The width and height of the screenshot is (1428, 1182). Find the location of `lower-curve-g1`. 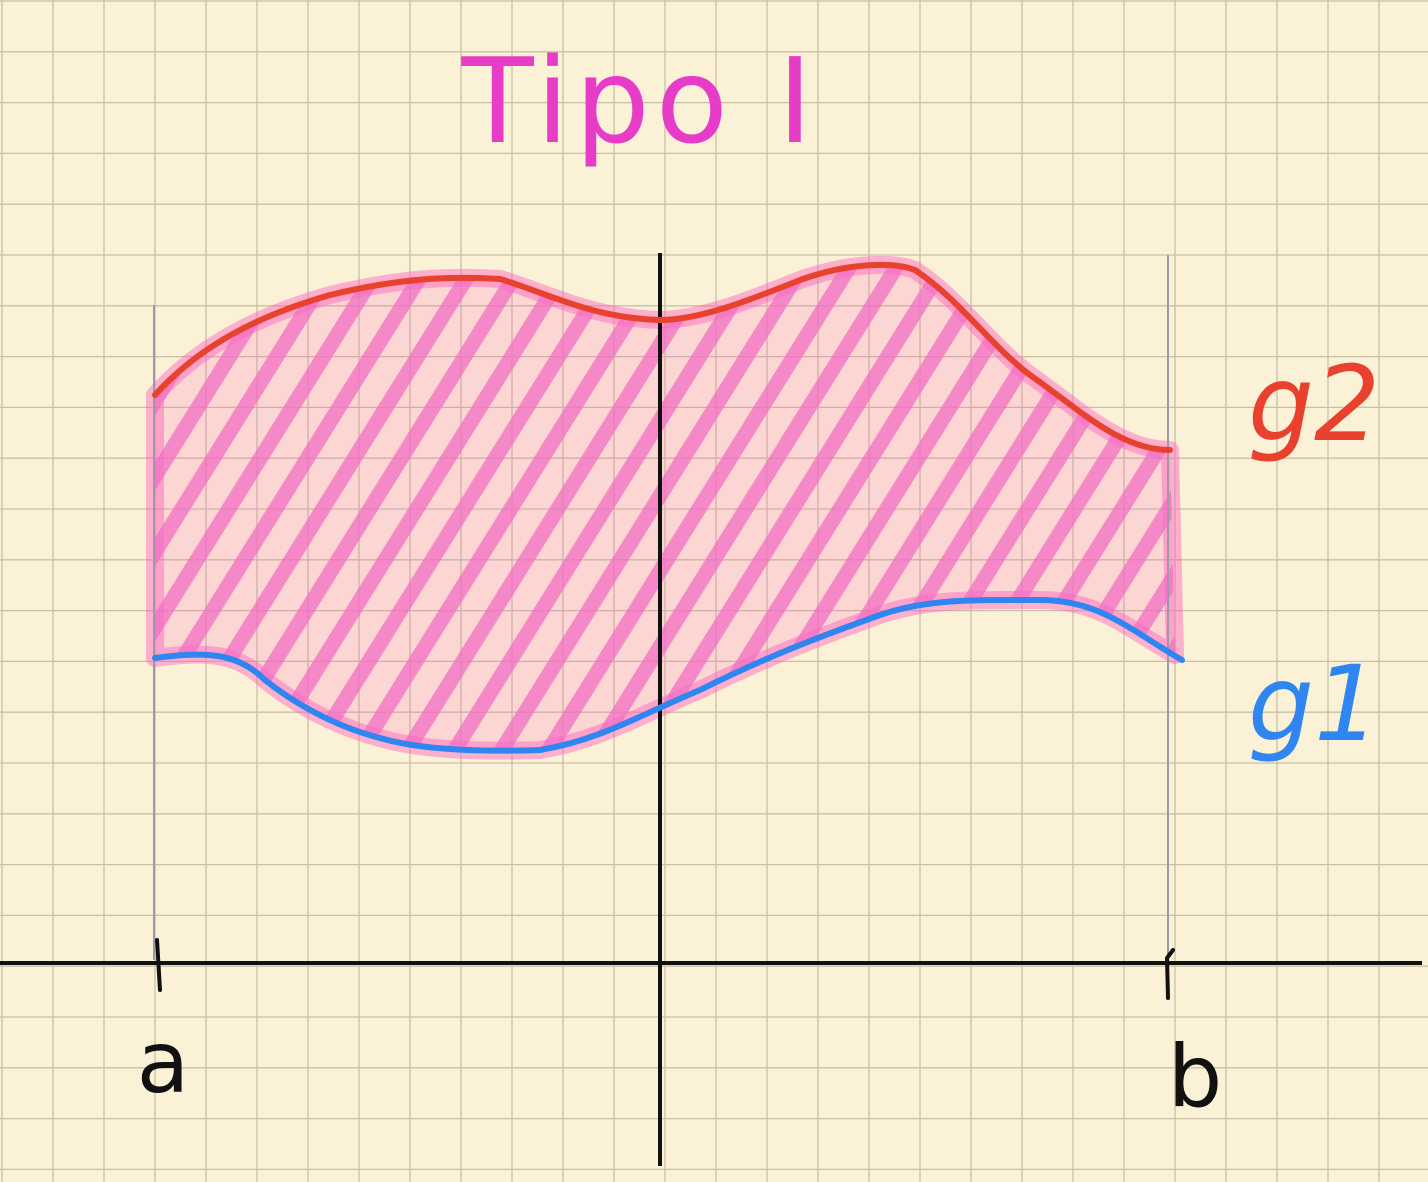

lower-curve-g1 is located at coordinates (668, 675).